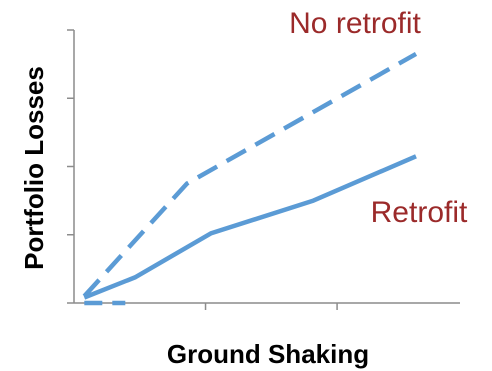 The height and width of the screenshot is (371, 492). Describe the element at coordinates (268, 354) in the screenshot. I see `x-axis-title: Ground Shaking` at that location.